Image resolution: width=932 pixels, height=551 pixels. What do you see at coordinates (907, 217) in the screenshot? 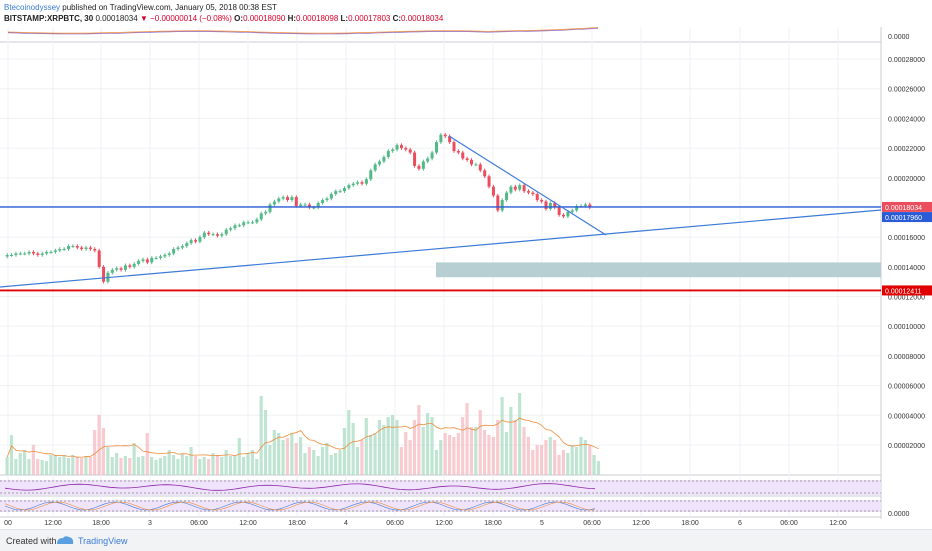
I see `blue-level-label-bg` at bounding box center [907, 217].